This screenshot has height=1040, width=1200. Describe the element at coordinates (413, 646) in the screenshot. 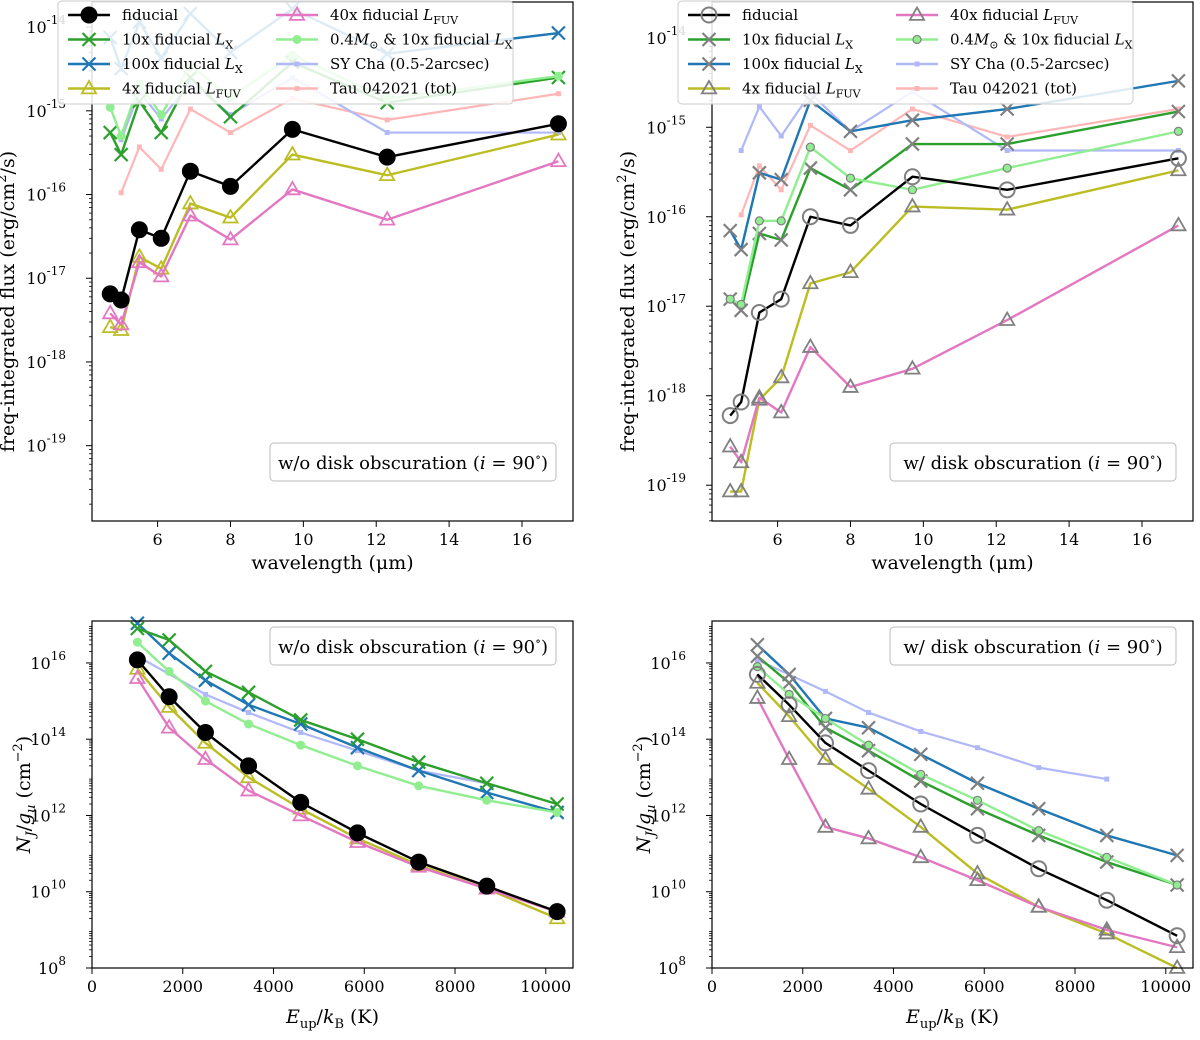

I see `annotation-text: w/o disk obscuration (i = 90∘)` at that location.